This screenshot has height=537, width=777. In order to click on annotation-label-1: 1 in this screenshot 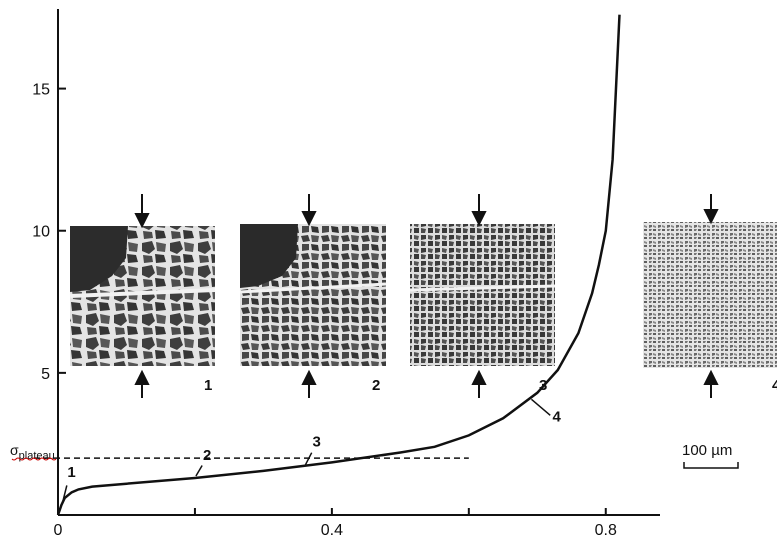, I will do `click(71, 472)`.